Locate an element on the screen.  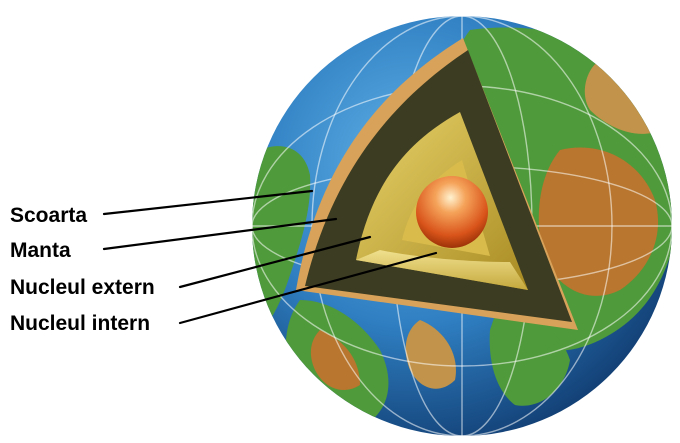
label-mantle: Manta is located at coordinates (40, 250).